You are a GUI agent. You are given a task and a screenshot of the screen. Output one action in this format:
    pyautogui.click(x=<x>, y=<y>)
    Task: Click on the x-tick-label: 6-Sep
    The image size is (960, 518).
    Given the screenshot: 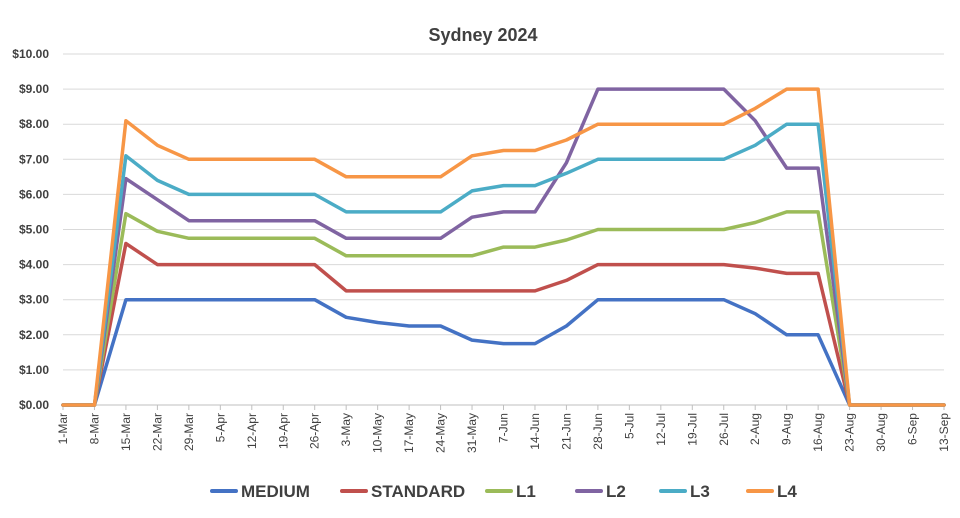 What is the action you would take?
    pyautogui.click(x=913, y=429)
    